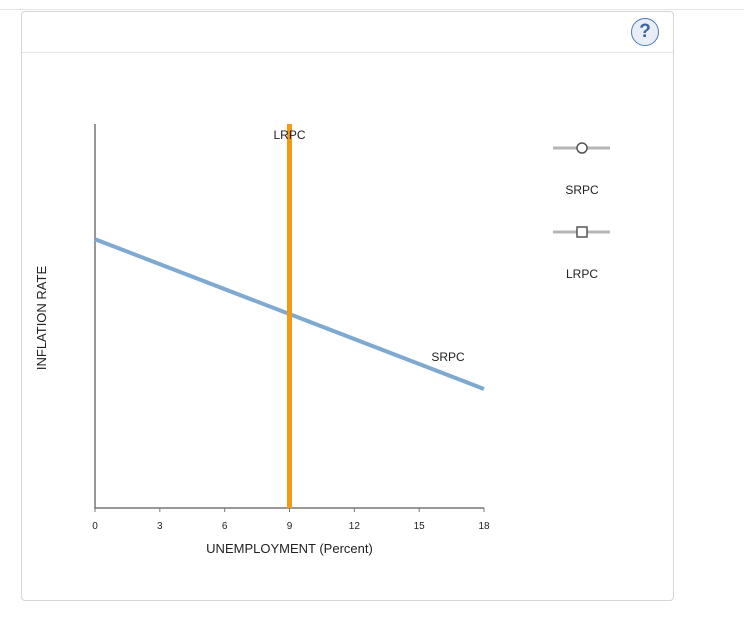 Image resolution: width=744 pixels, height=621 pixels. What do you see at coordinates (582, 190) in the screenshot?
I see `legend-label: SRPC` at bounding box center [582, 190].